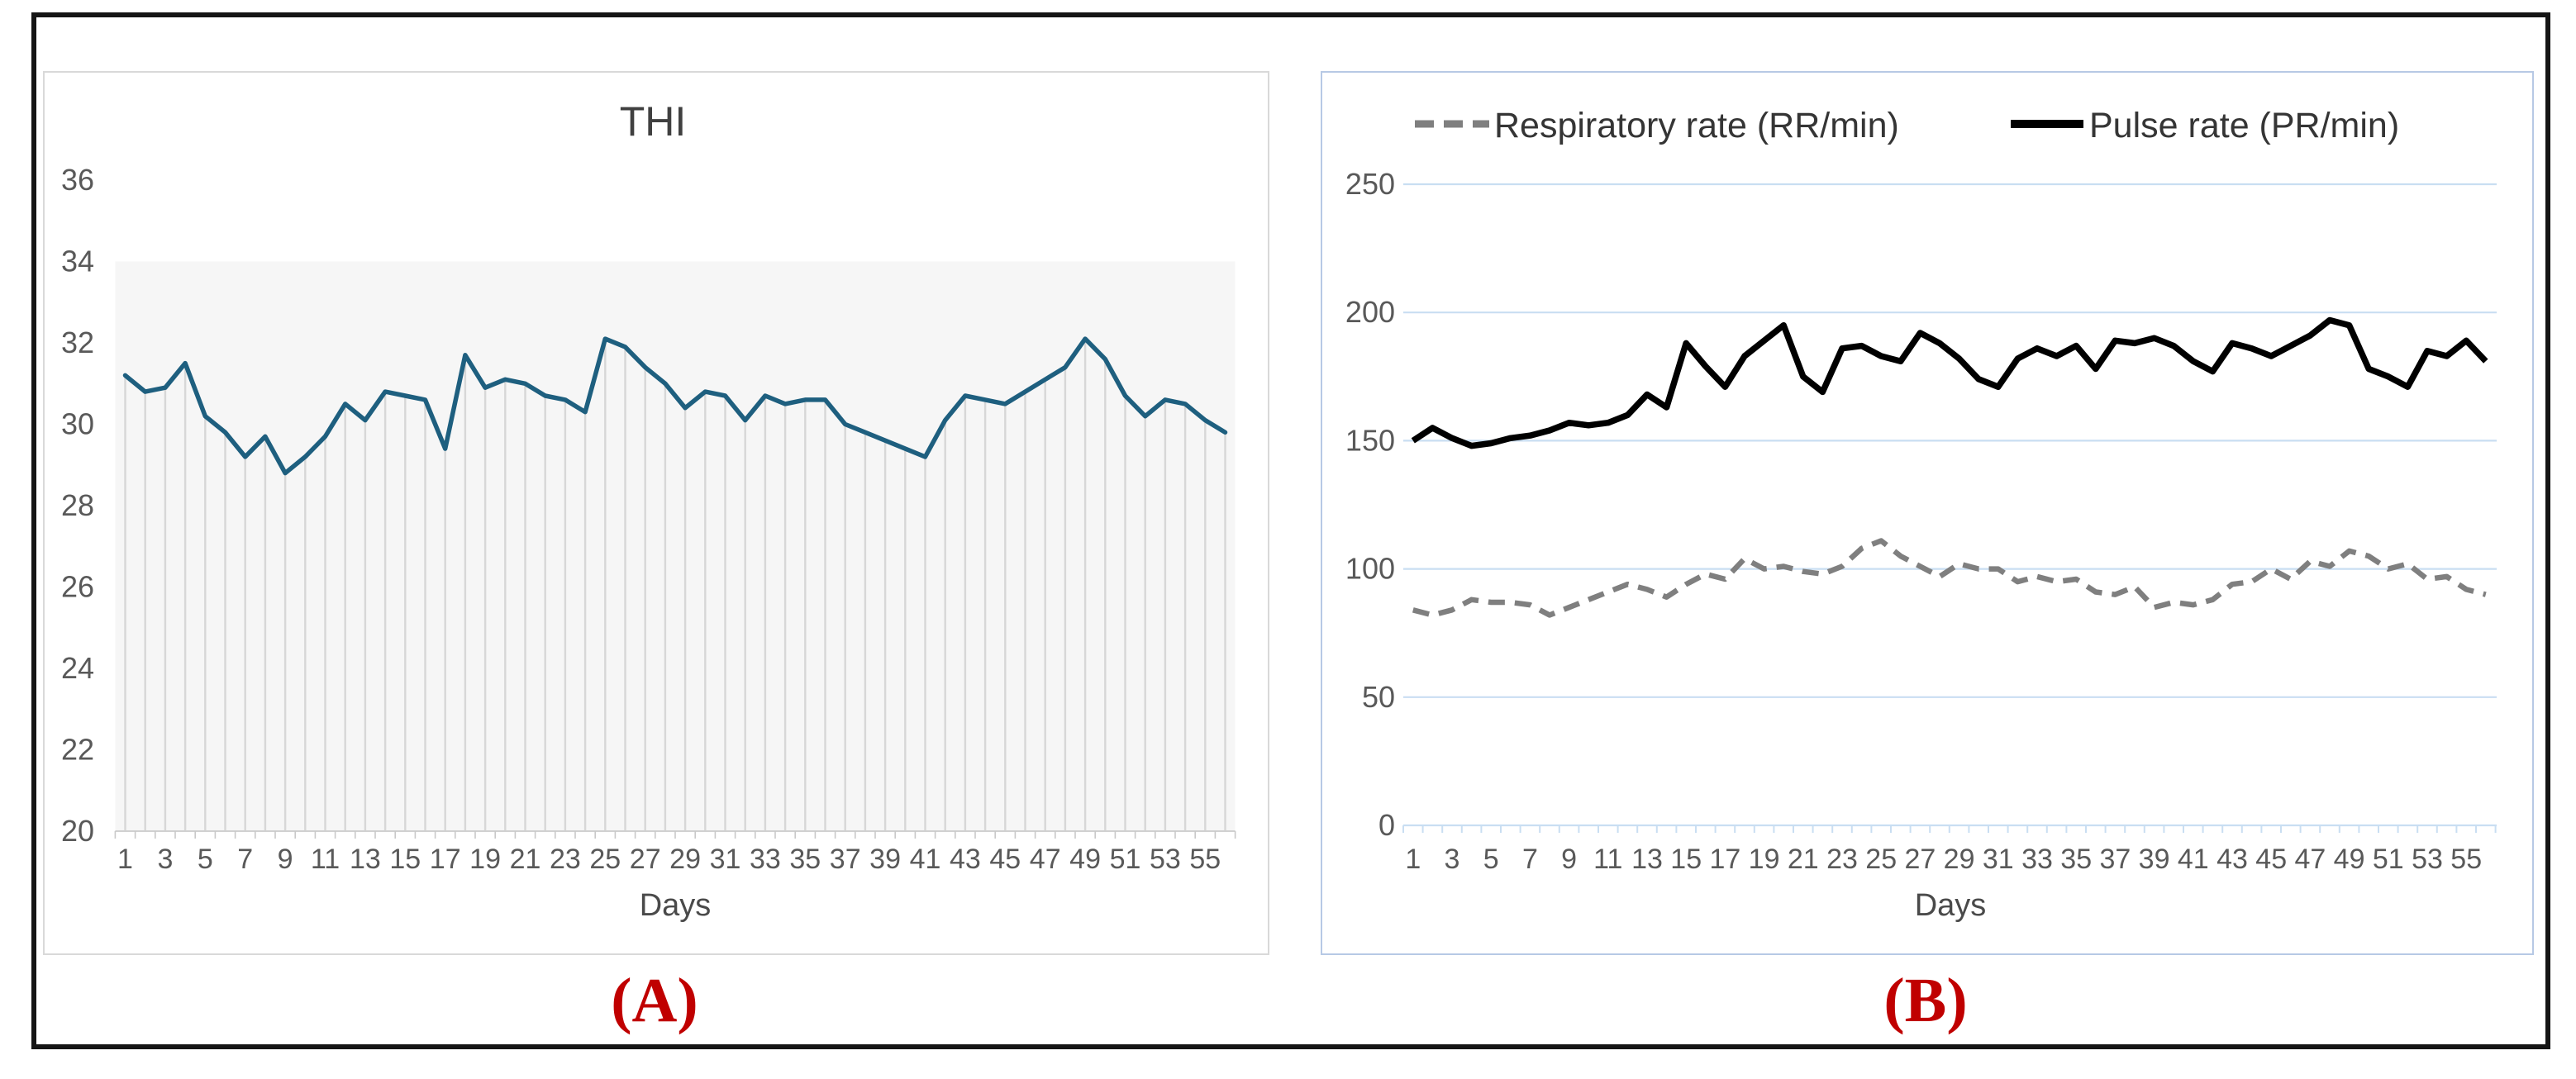  What do you see at coordinates (1950, 578) in the screenshot?
I see `respiratory-rate-line` at bounding box center [1950, 578].